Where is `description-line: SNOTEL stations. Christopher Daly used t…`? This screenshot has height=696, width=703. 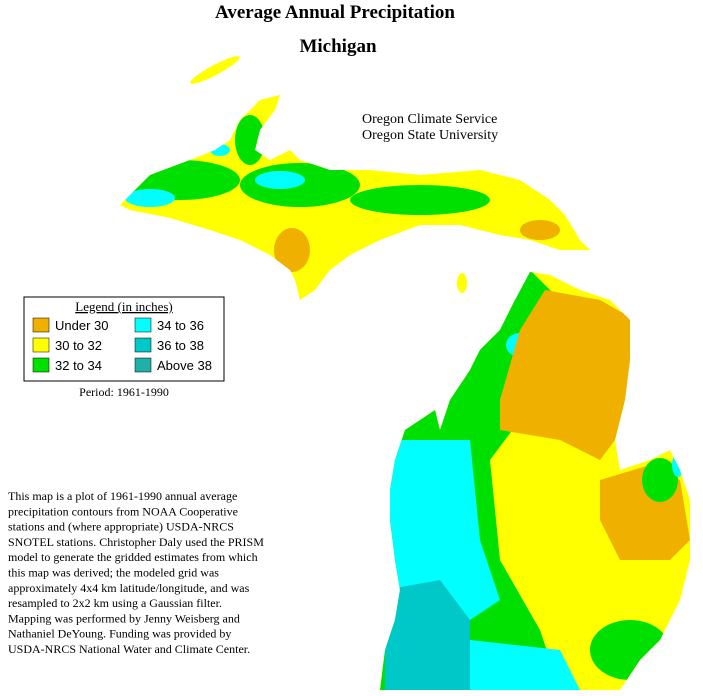
description-line: SNOTEL stations. Christopher Daly used t… is located at coordinates (136, 542).